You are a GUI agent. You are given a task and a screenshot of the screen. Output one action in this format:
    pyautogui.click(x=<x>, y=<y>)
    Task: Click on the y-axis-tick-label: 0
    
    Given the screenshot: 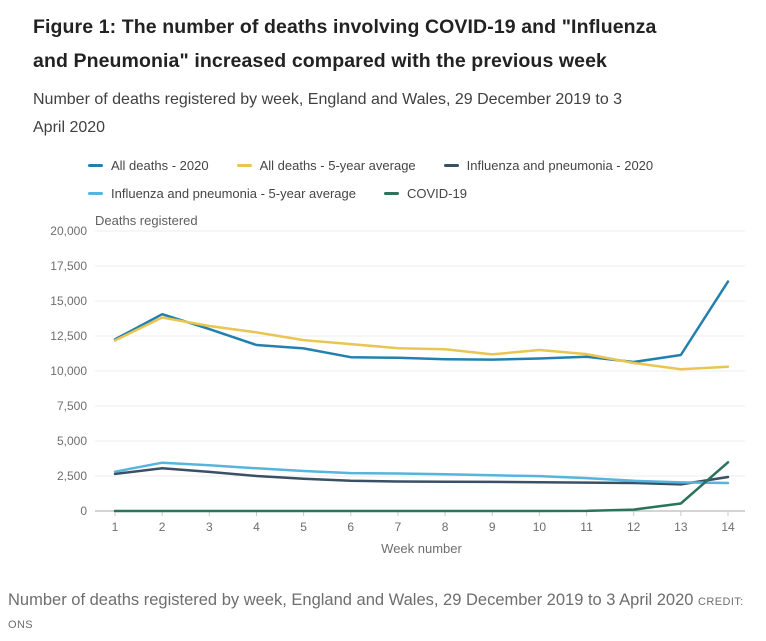 What is the action you would take?
    pyautogui.click(x=83, y=511)
    